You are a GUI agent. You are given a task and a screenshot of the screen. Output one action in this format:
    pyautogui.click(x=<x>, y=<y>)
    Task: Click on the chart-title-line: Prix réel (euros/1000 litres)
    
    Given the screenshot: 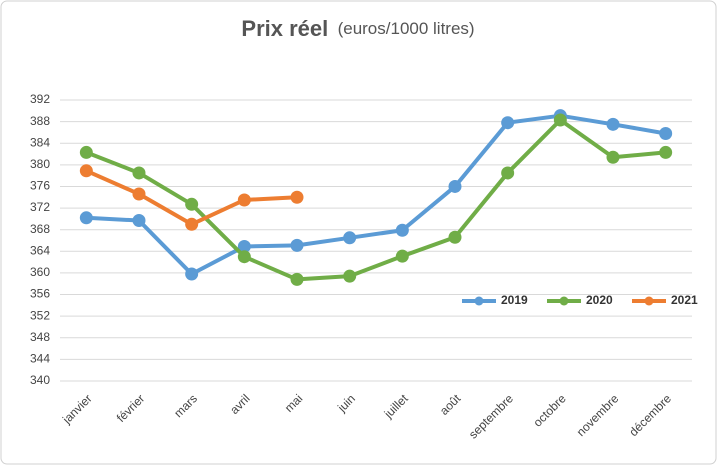 What is the action you would take?
    pyautogui.click(x=357, y=28)
    